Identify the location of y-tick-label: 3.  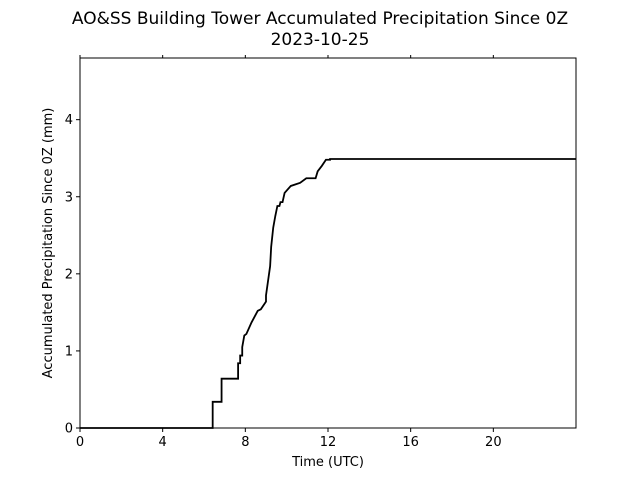
(69, 197).